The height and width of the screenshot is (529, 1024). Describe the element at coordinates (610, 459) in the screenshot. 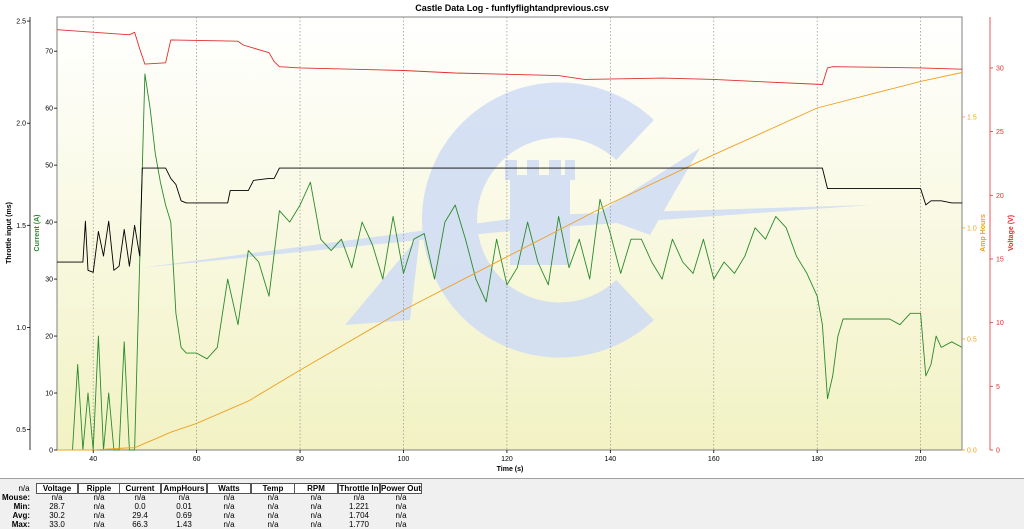

I see `x-tick-label: 140` at that location.